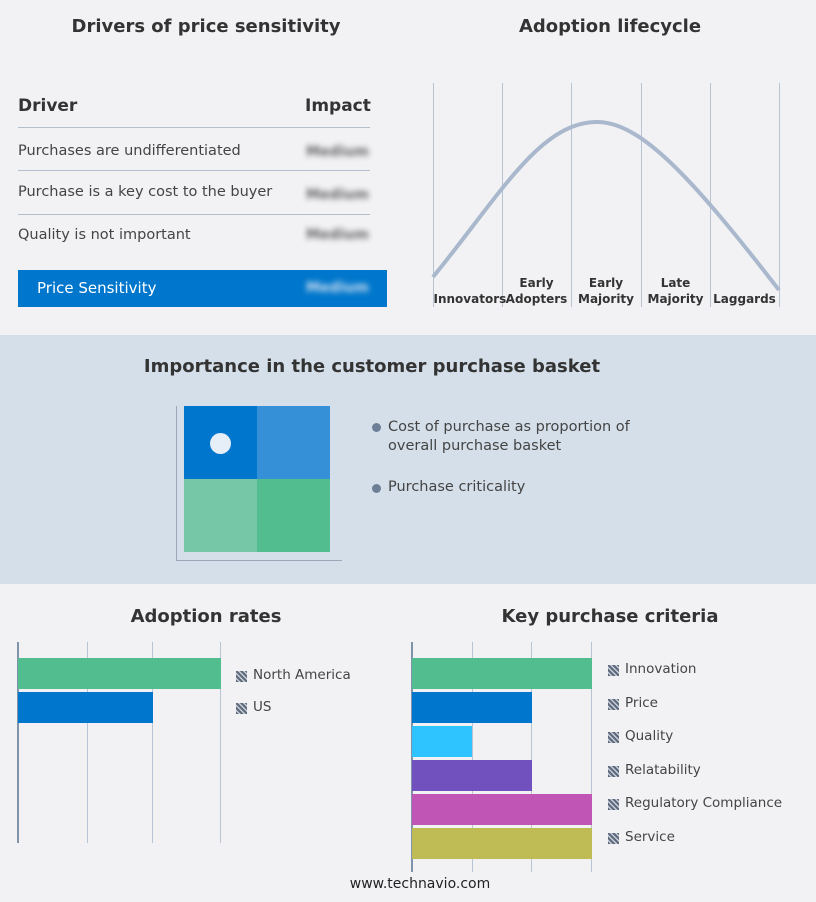 The width and height of the screenshot is (816, 902). I want to click on bar-regulatory-compliance, so click(502, 809).